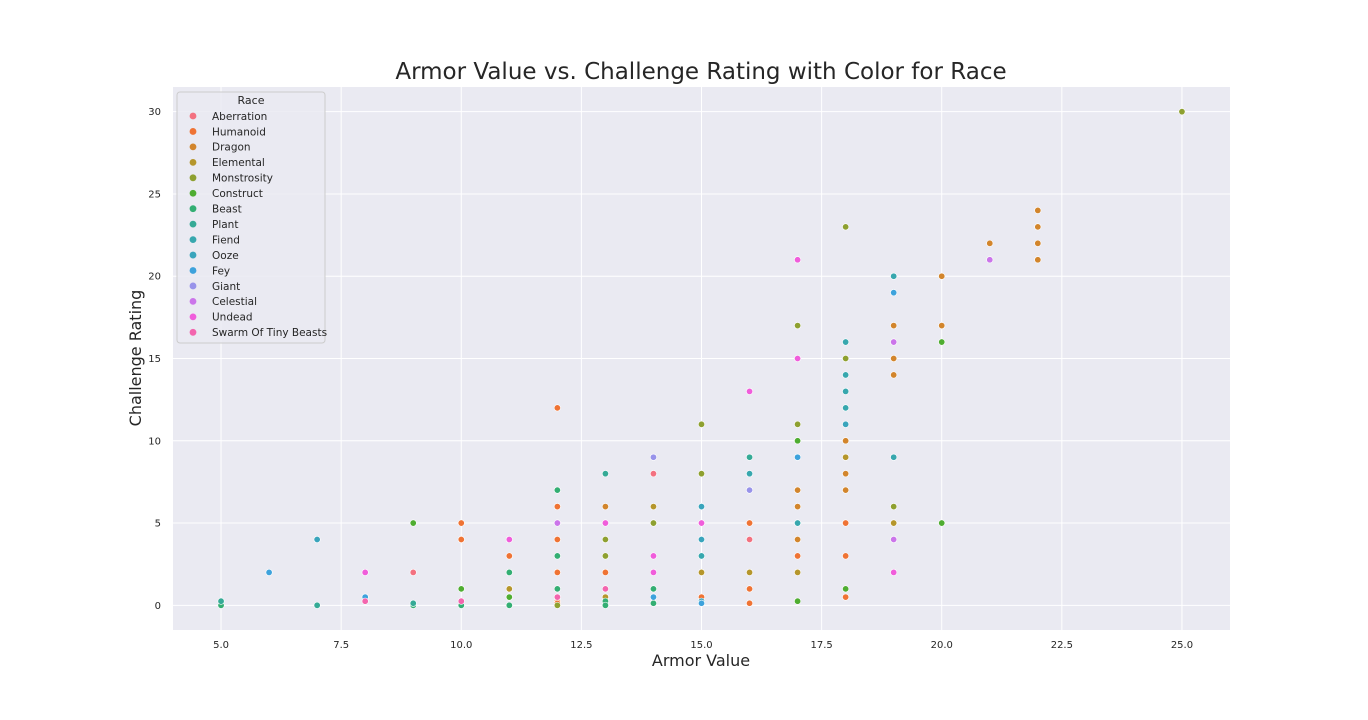  I want to click on y-tick-label: 5, so click(158, 524).